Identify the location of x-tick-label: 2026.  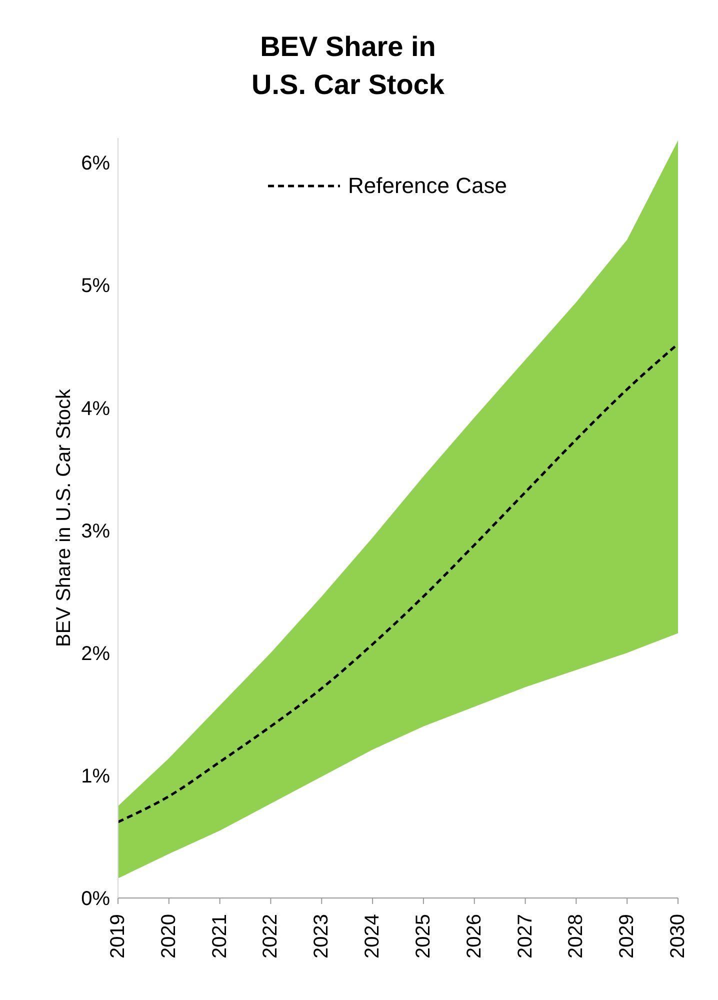
(474, 936).